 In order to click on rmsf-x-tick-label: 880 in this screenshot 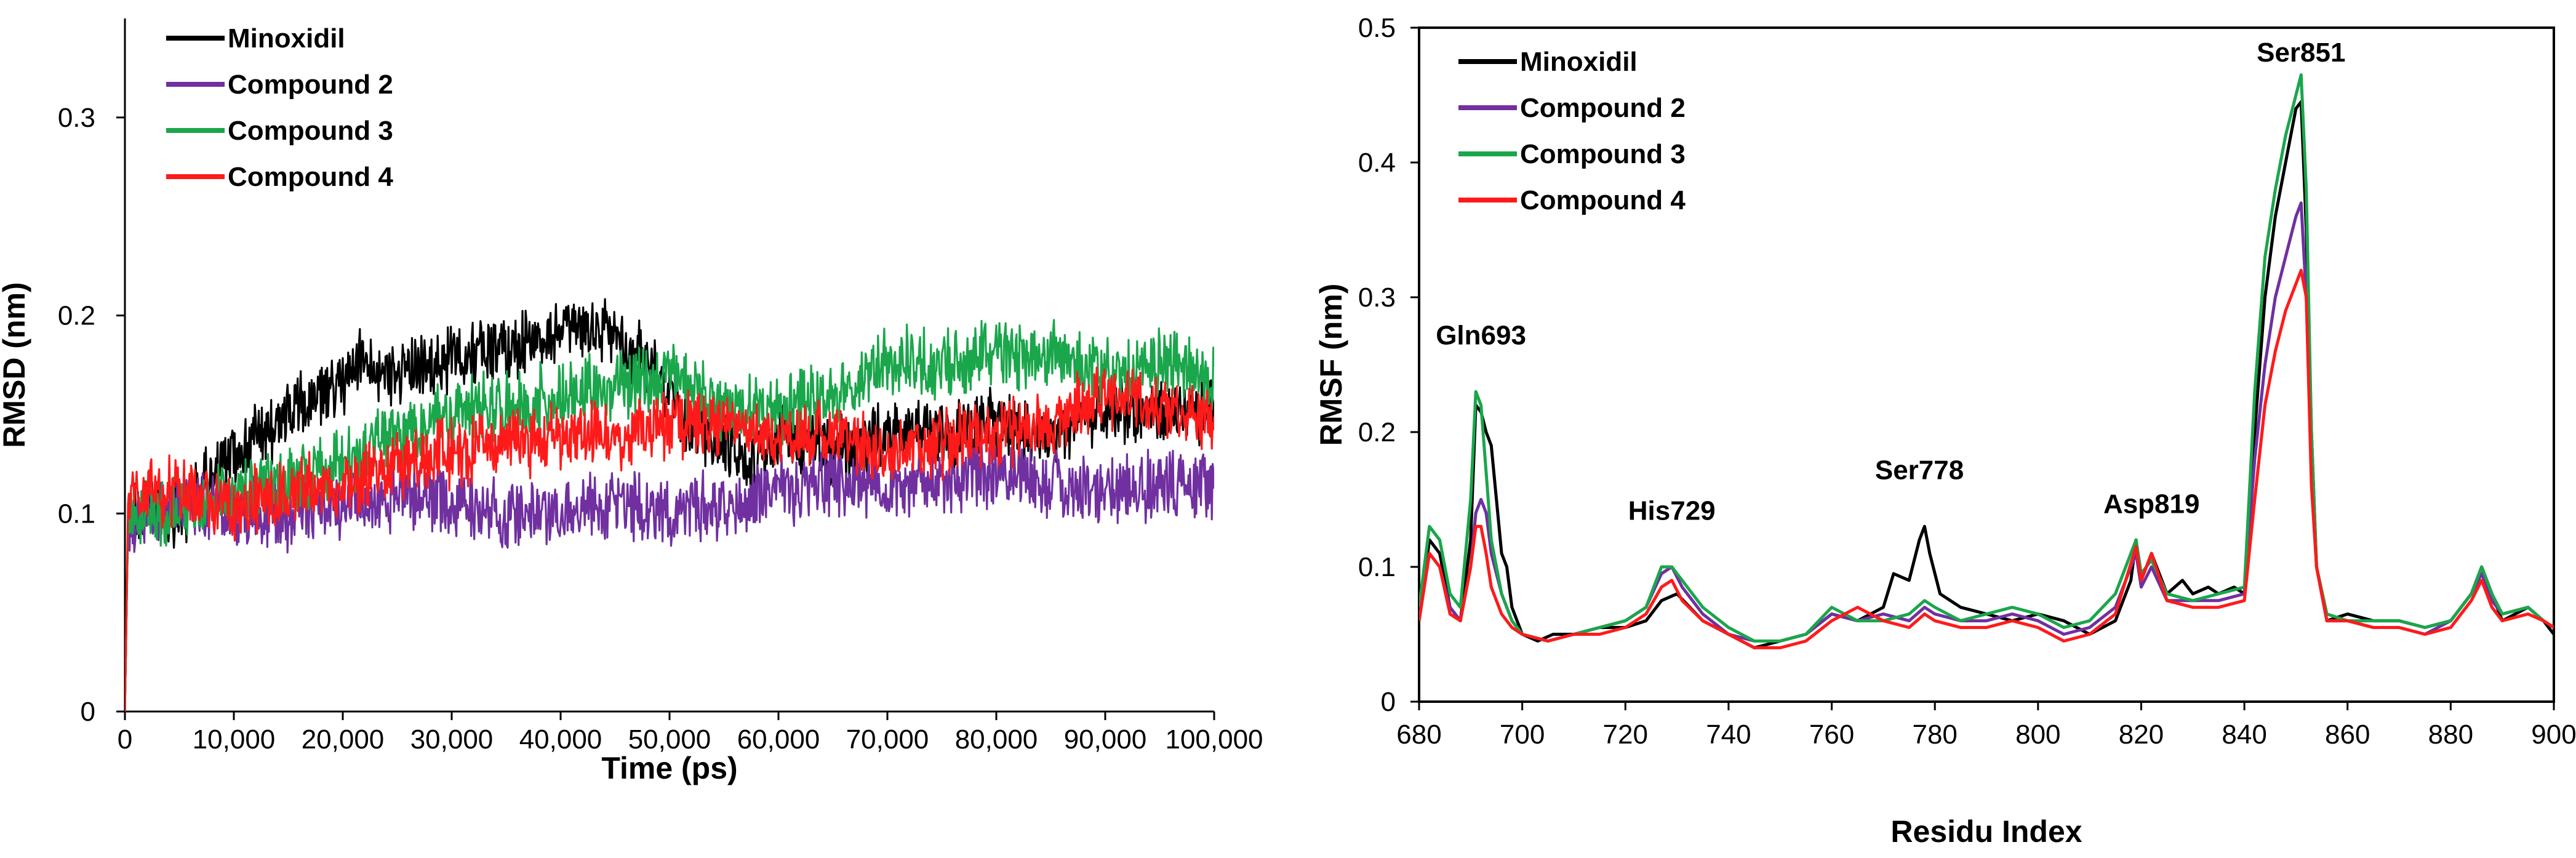, I will do `click(2450, 735)`.